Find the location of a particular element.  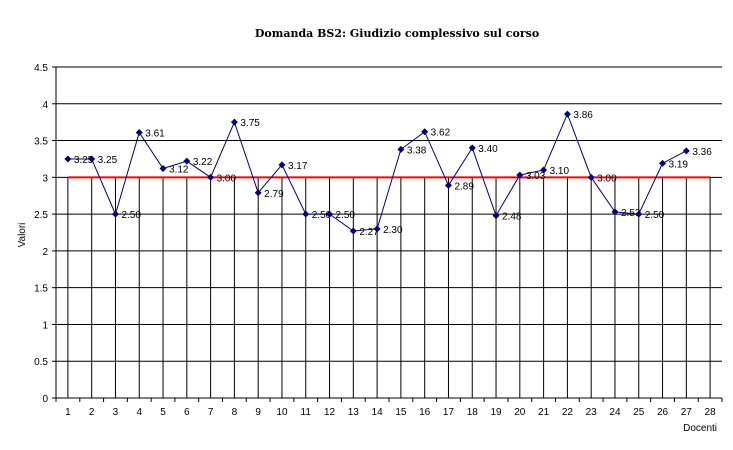

data-label: 3.62 is located at coordinates (441, 133).